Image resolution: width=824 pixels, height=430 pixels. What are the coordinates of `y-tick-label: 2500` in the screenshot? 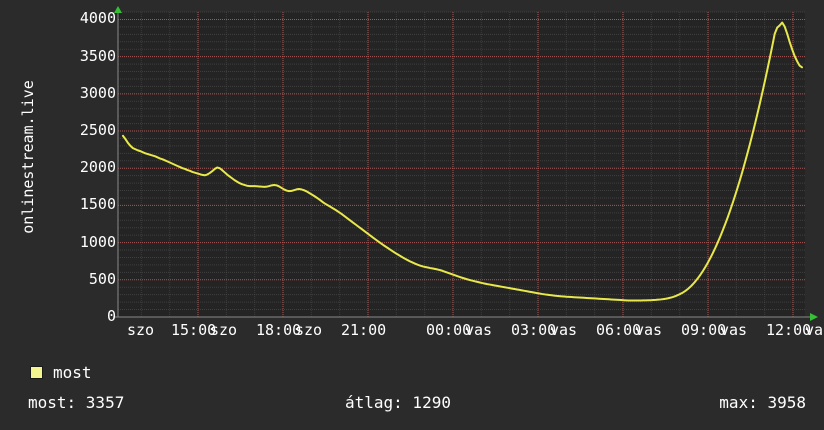 It's located at (97, 130).